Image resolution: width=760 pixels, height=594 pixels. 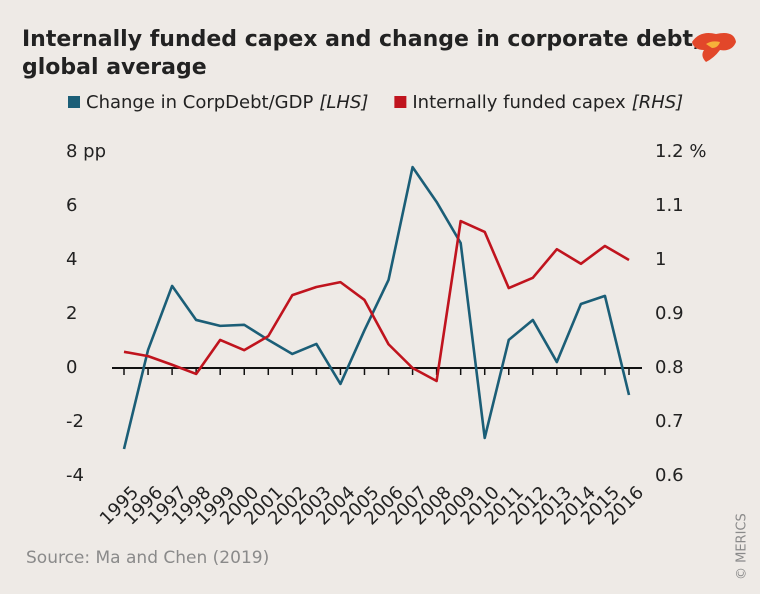 What do you see at coordinates (343, 102) in the screenshot?
I see `legend-suffix: [LHS]` at bounding box center [343, 102].